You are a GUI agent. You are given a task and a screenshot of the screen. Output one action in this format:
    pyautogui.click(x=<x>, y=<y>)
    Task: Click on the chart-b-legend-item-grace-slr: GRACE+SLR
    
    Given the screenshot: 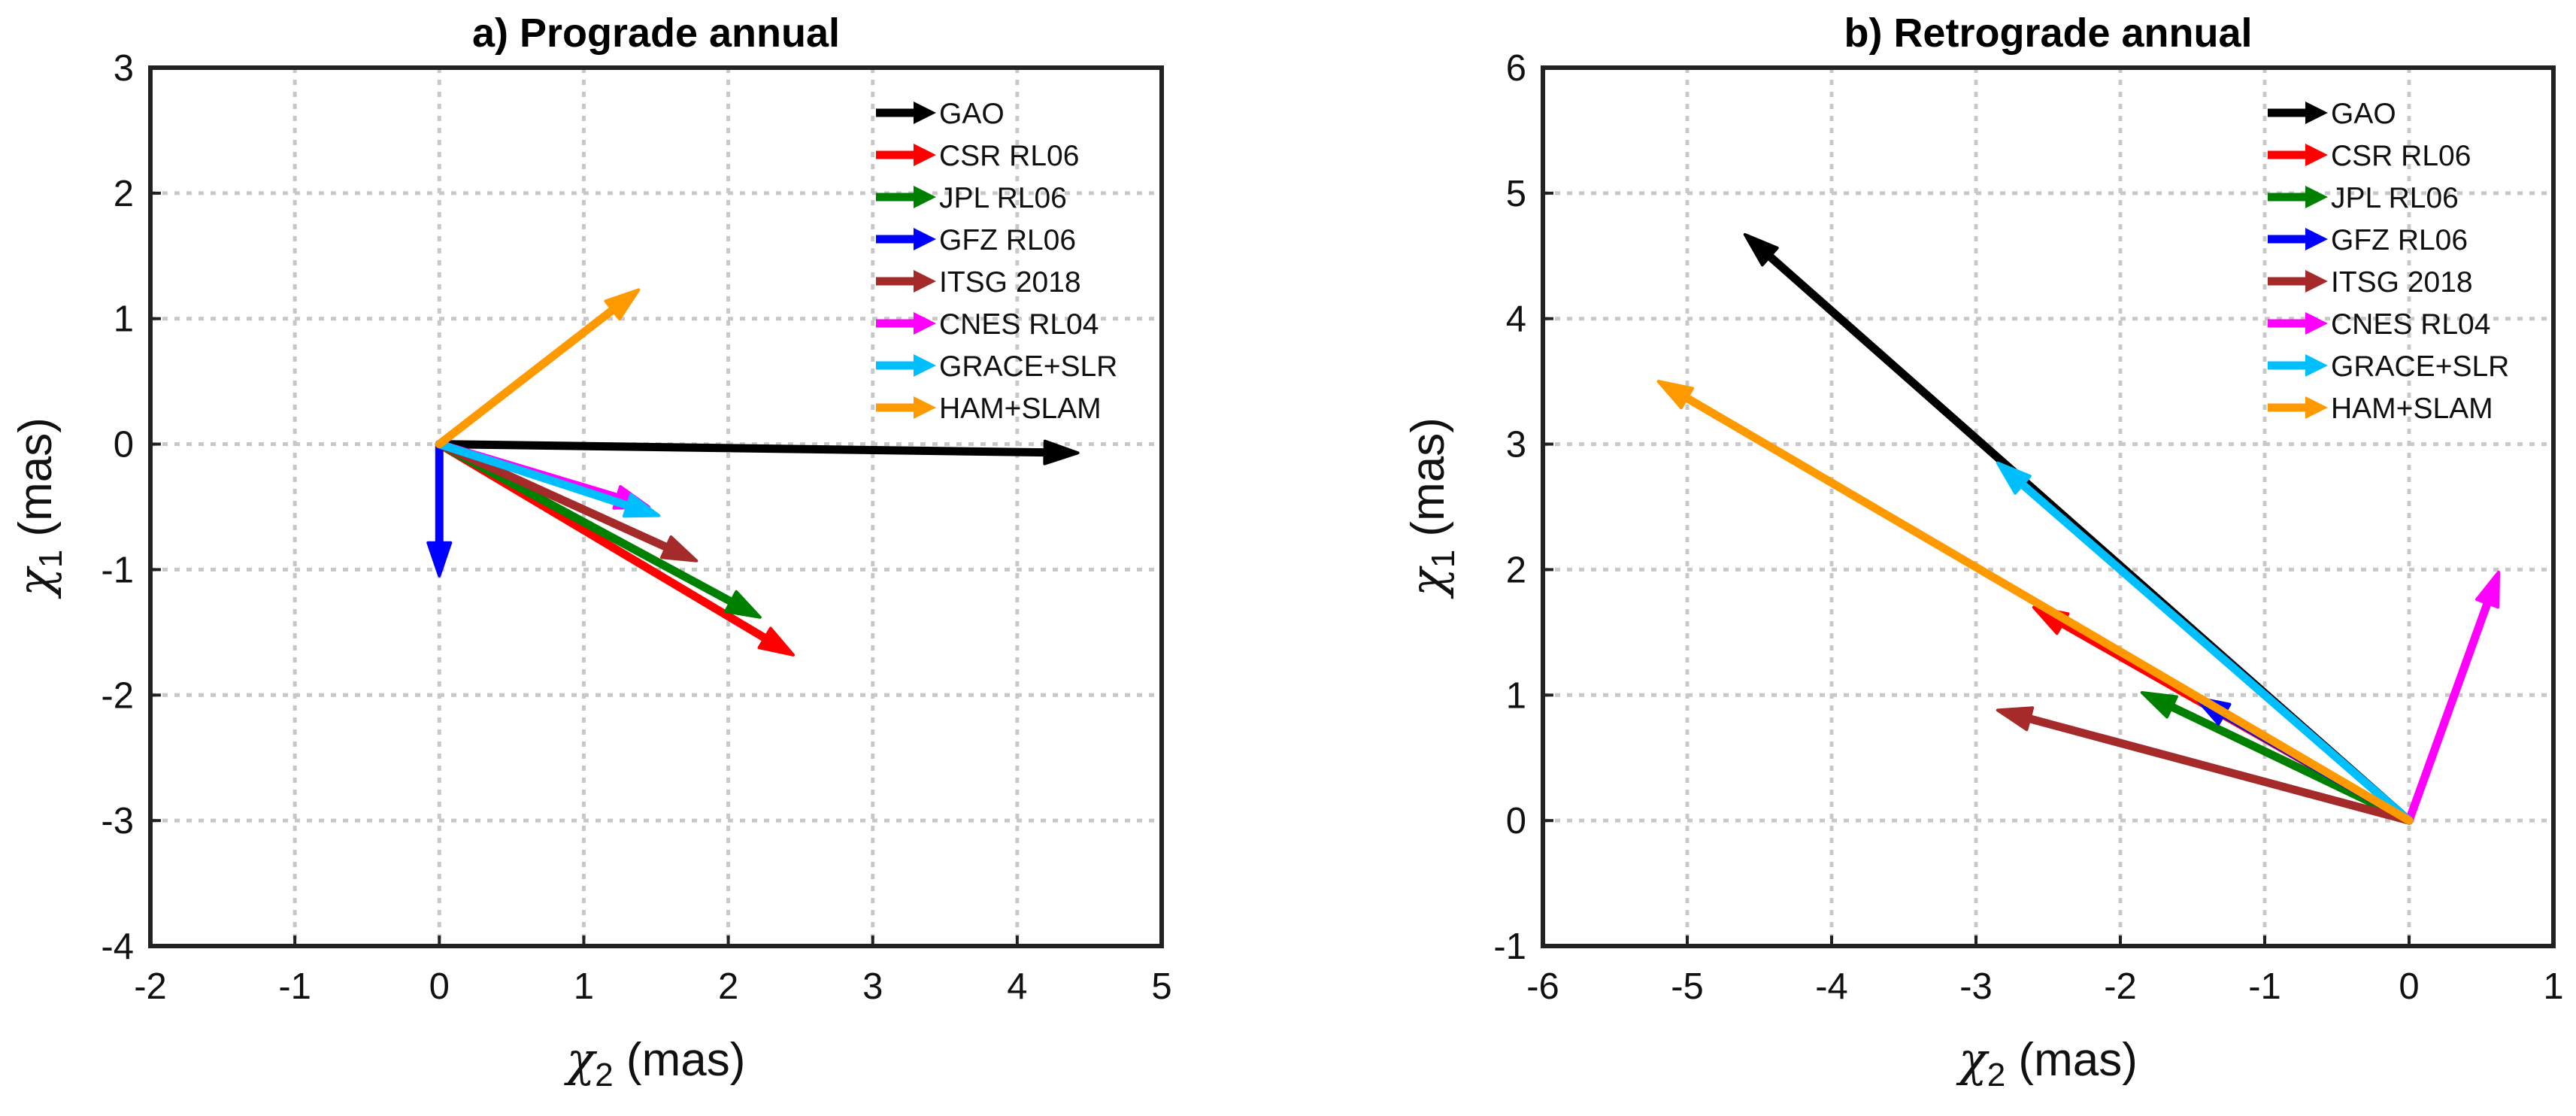 What is the action you would take?
    pyautogui.click(x=2388, y=366)
    